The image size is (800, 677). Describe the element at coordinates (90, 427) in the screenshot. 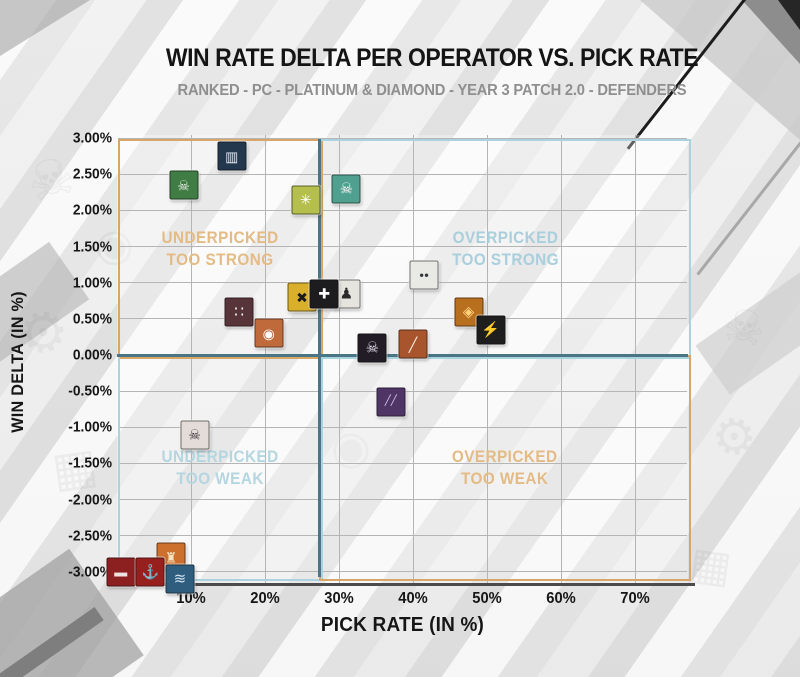

I see `y-tick-label: -1.00%` at that location.